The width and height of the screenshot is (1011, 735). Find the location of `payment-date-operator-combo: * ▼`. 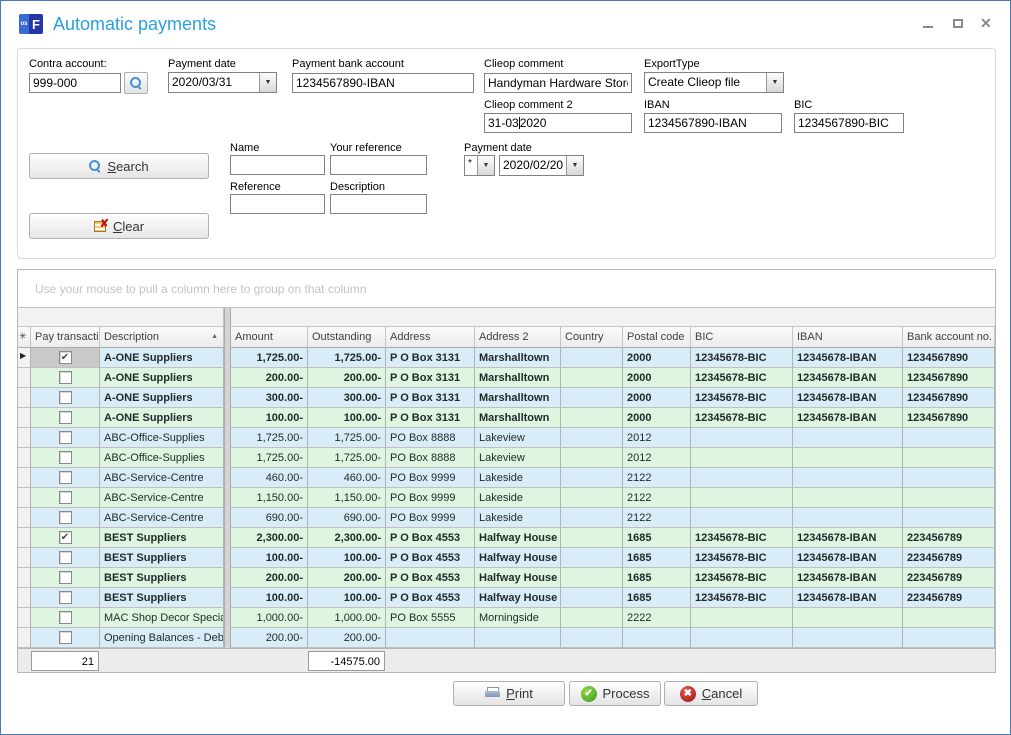

payment-date-operator-combo: * ▼ is located at coordinates (479, 165).